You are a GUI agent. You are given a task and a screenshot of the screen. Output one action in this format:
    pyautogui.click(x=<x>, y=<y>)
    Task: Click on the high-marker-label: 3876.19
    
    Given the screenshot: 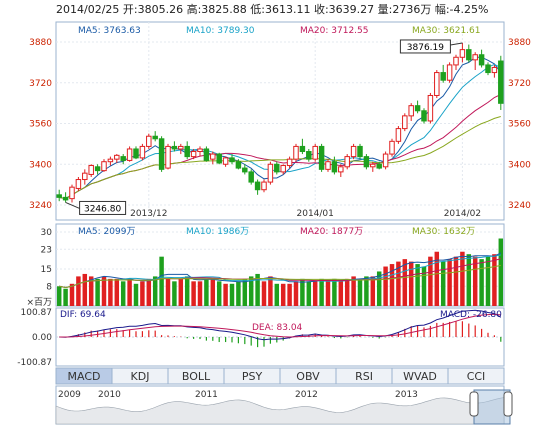 What is the action you would take?
    pyautogui.click(x=425, y=48)
    